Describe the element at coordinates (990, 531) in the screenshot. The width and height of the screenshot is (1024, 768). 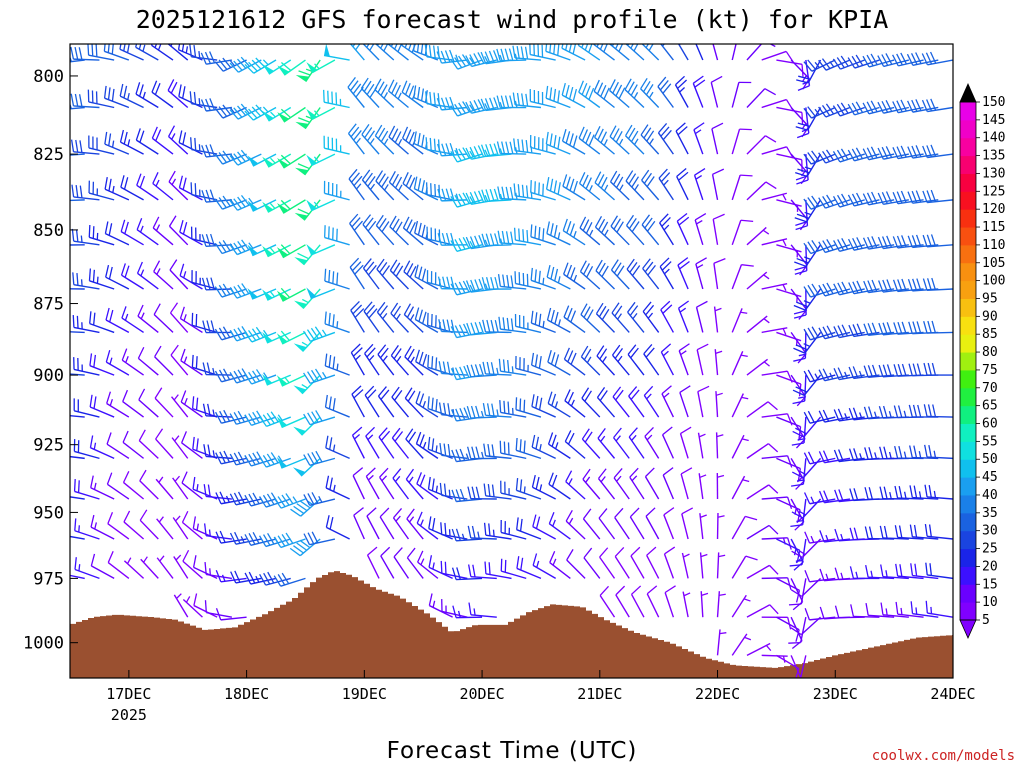
I see `colorbar-label: 30` at that location.